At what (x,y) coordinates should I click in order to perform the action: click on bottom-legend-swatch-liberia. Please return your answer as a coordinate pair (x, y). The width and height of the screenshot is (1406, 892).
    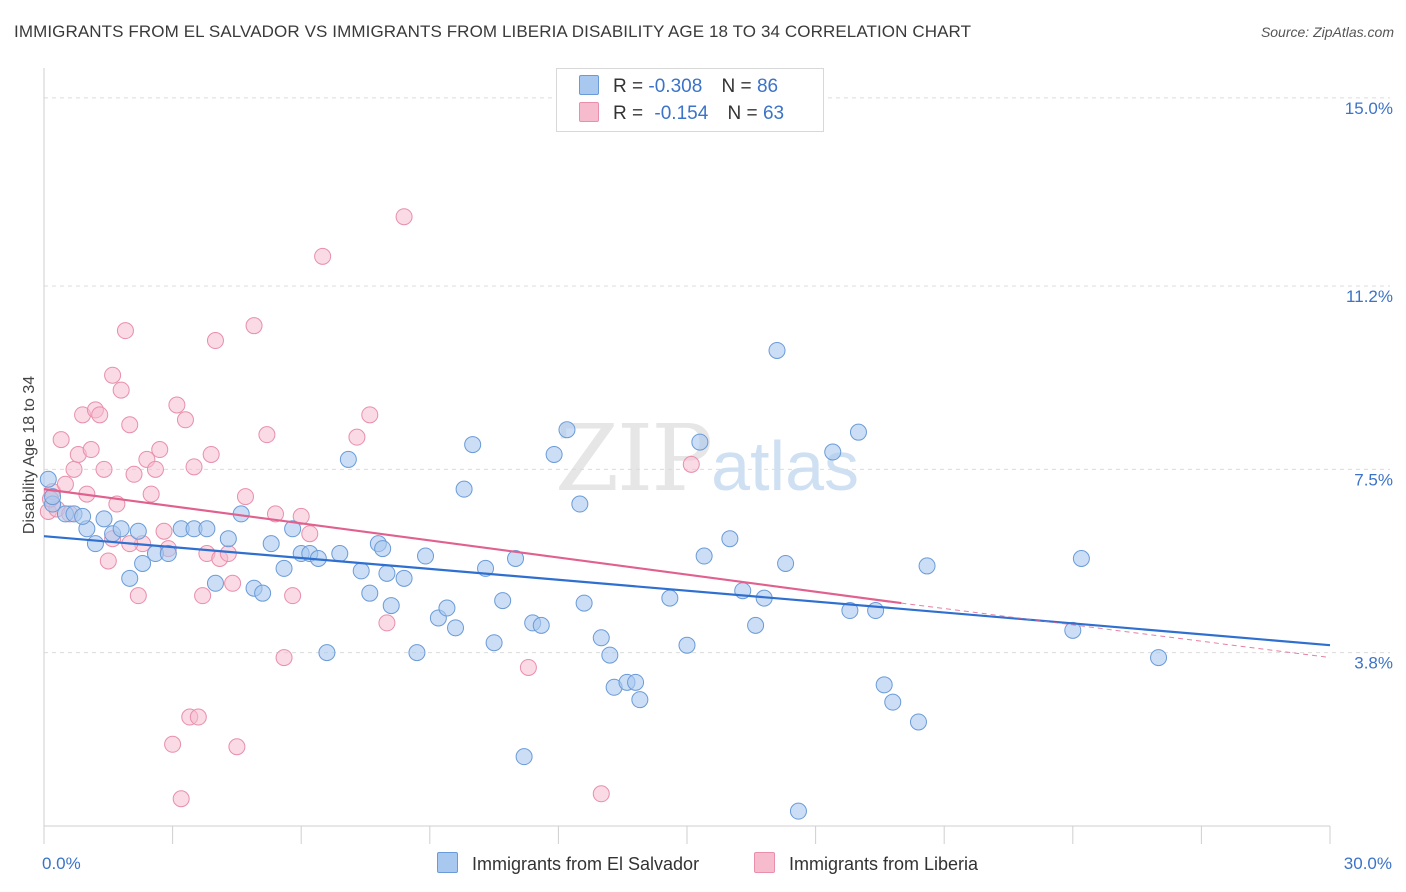
    Looking at the image, I should click on (764, 862).